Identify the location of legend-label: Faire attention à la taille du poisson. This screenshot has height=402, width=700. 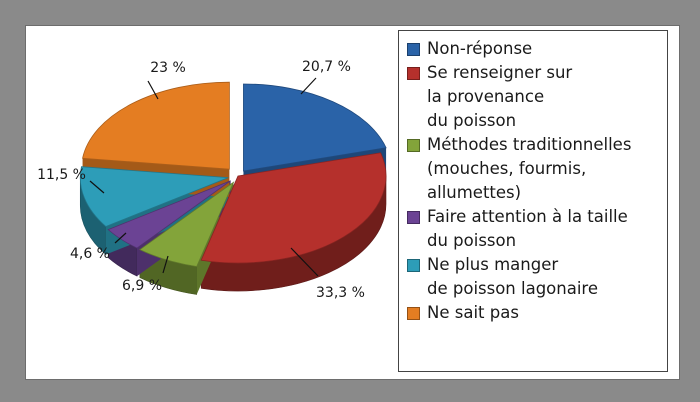
(527, 228).